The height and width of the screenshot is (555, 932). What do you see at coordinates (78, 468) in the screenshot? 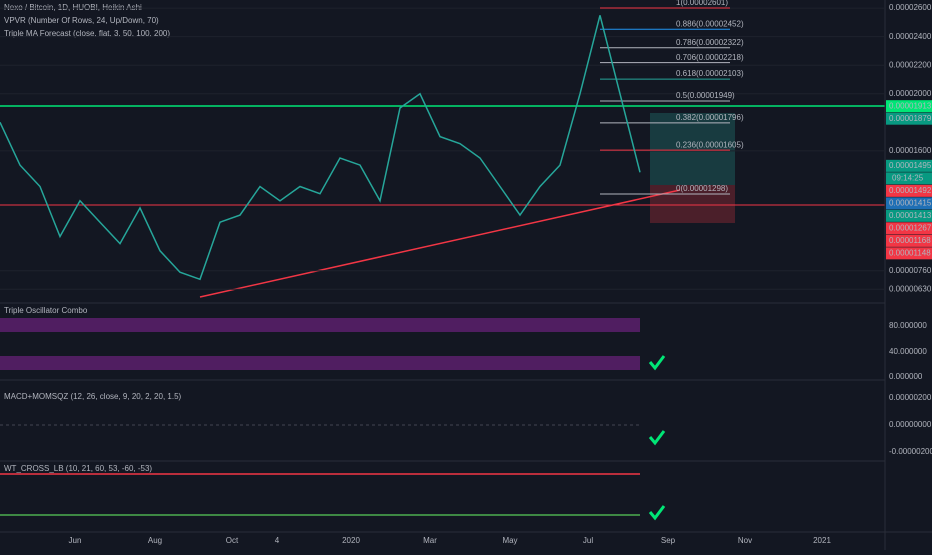
I see `pane-title: WT_CROSS_LB (10, 21, 60, 53, -60, -53)` at bounding box center [78, 468].